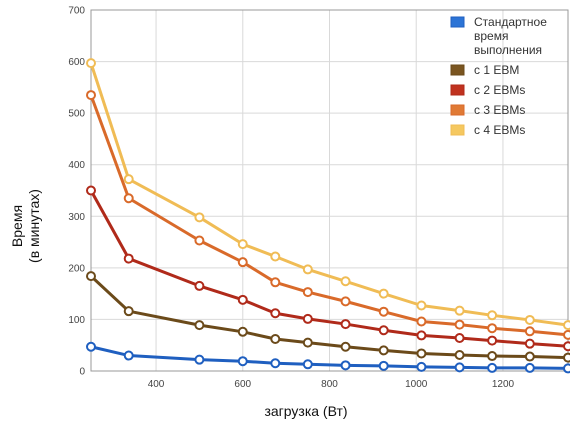  I want to click on y-tick-label: 400, so click(76, 165).